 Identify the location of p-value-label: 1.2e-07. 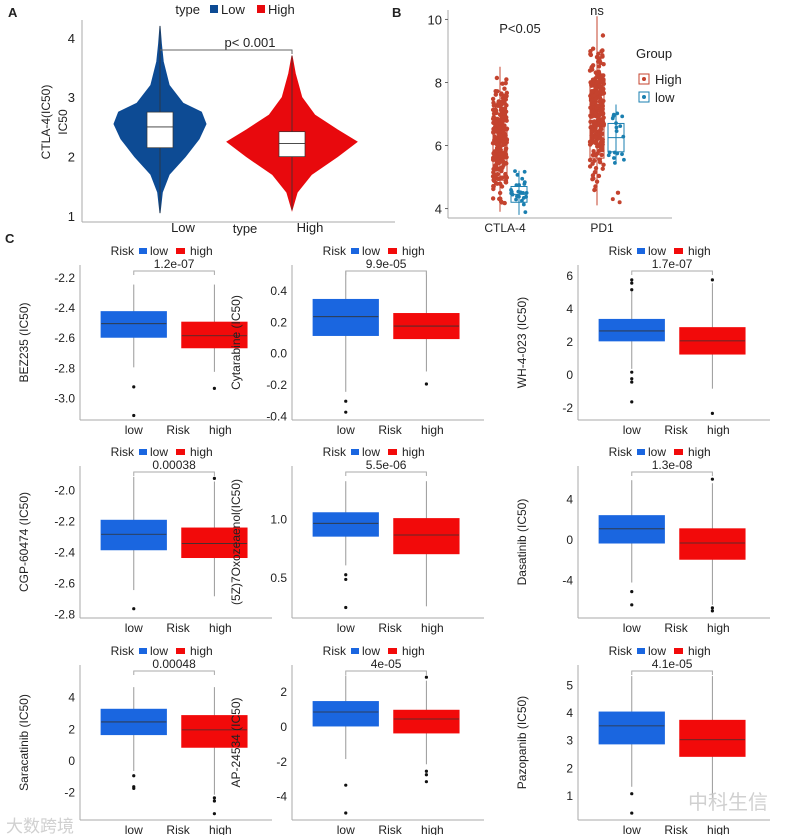
(174, 264).